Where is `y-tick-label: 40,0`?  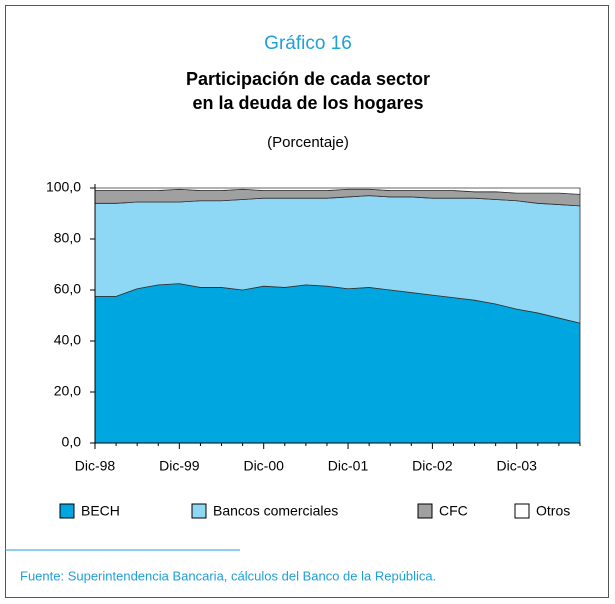 y-tick-label: 40,0 is located at coordinates (67, 340).